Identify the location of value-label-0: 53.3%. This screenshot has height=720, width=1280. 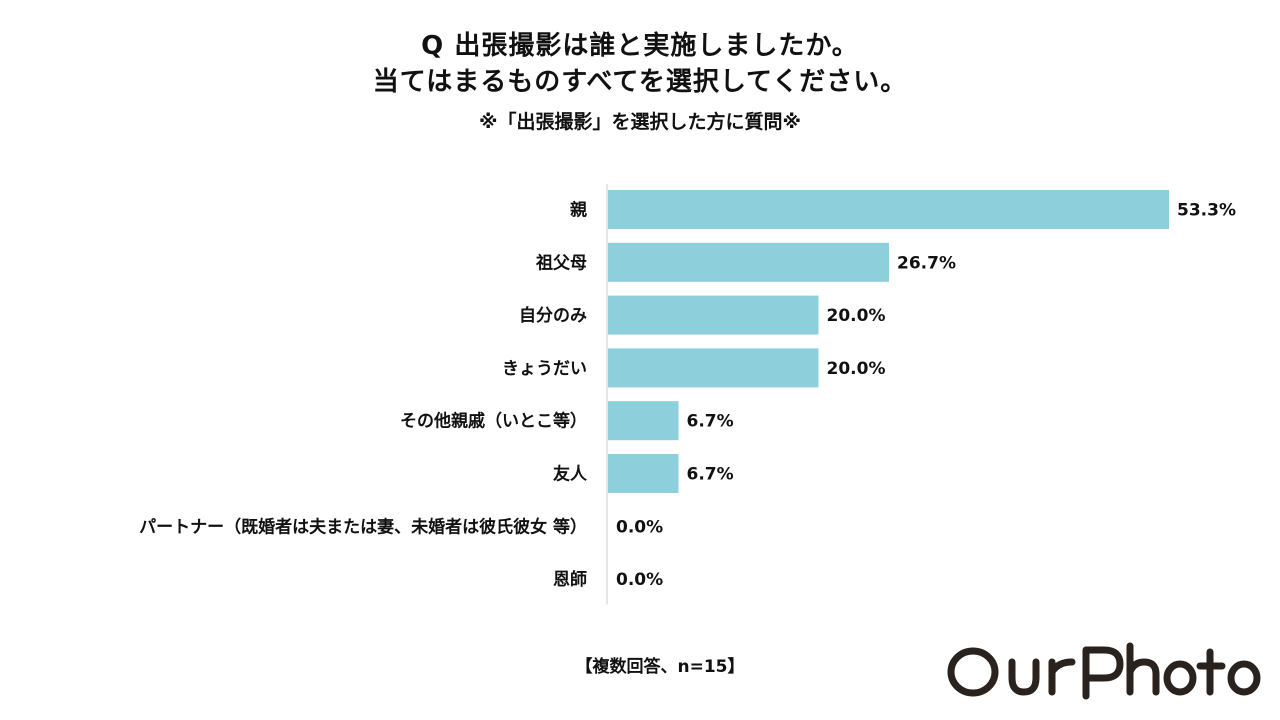
(1206, 211).